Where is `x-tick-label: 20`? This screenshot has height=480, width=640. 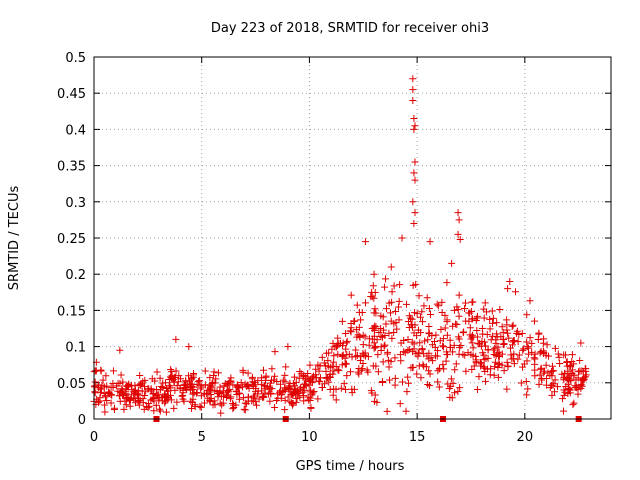 x-tick-label: 20 is located at coordinates (525, 437).